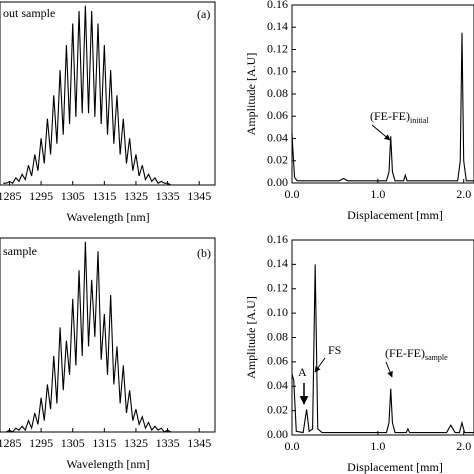  I want to click on annotation-subscript: initial, so click(419, 120).